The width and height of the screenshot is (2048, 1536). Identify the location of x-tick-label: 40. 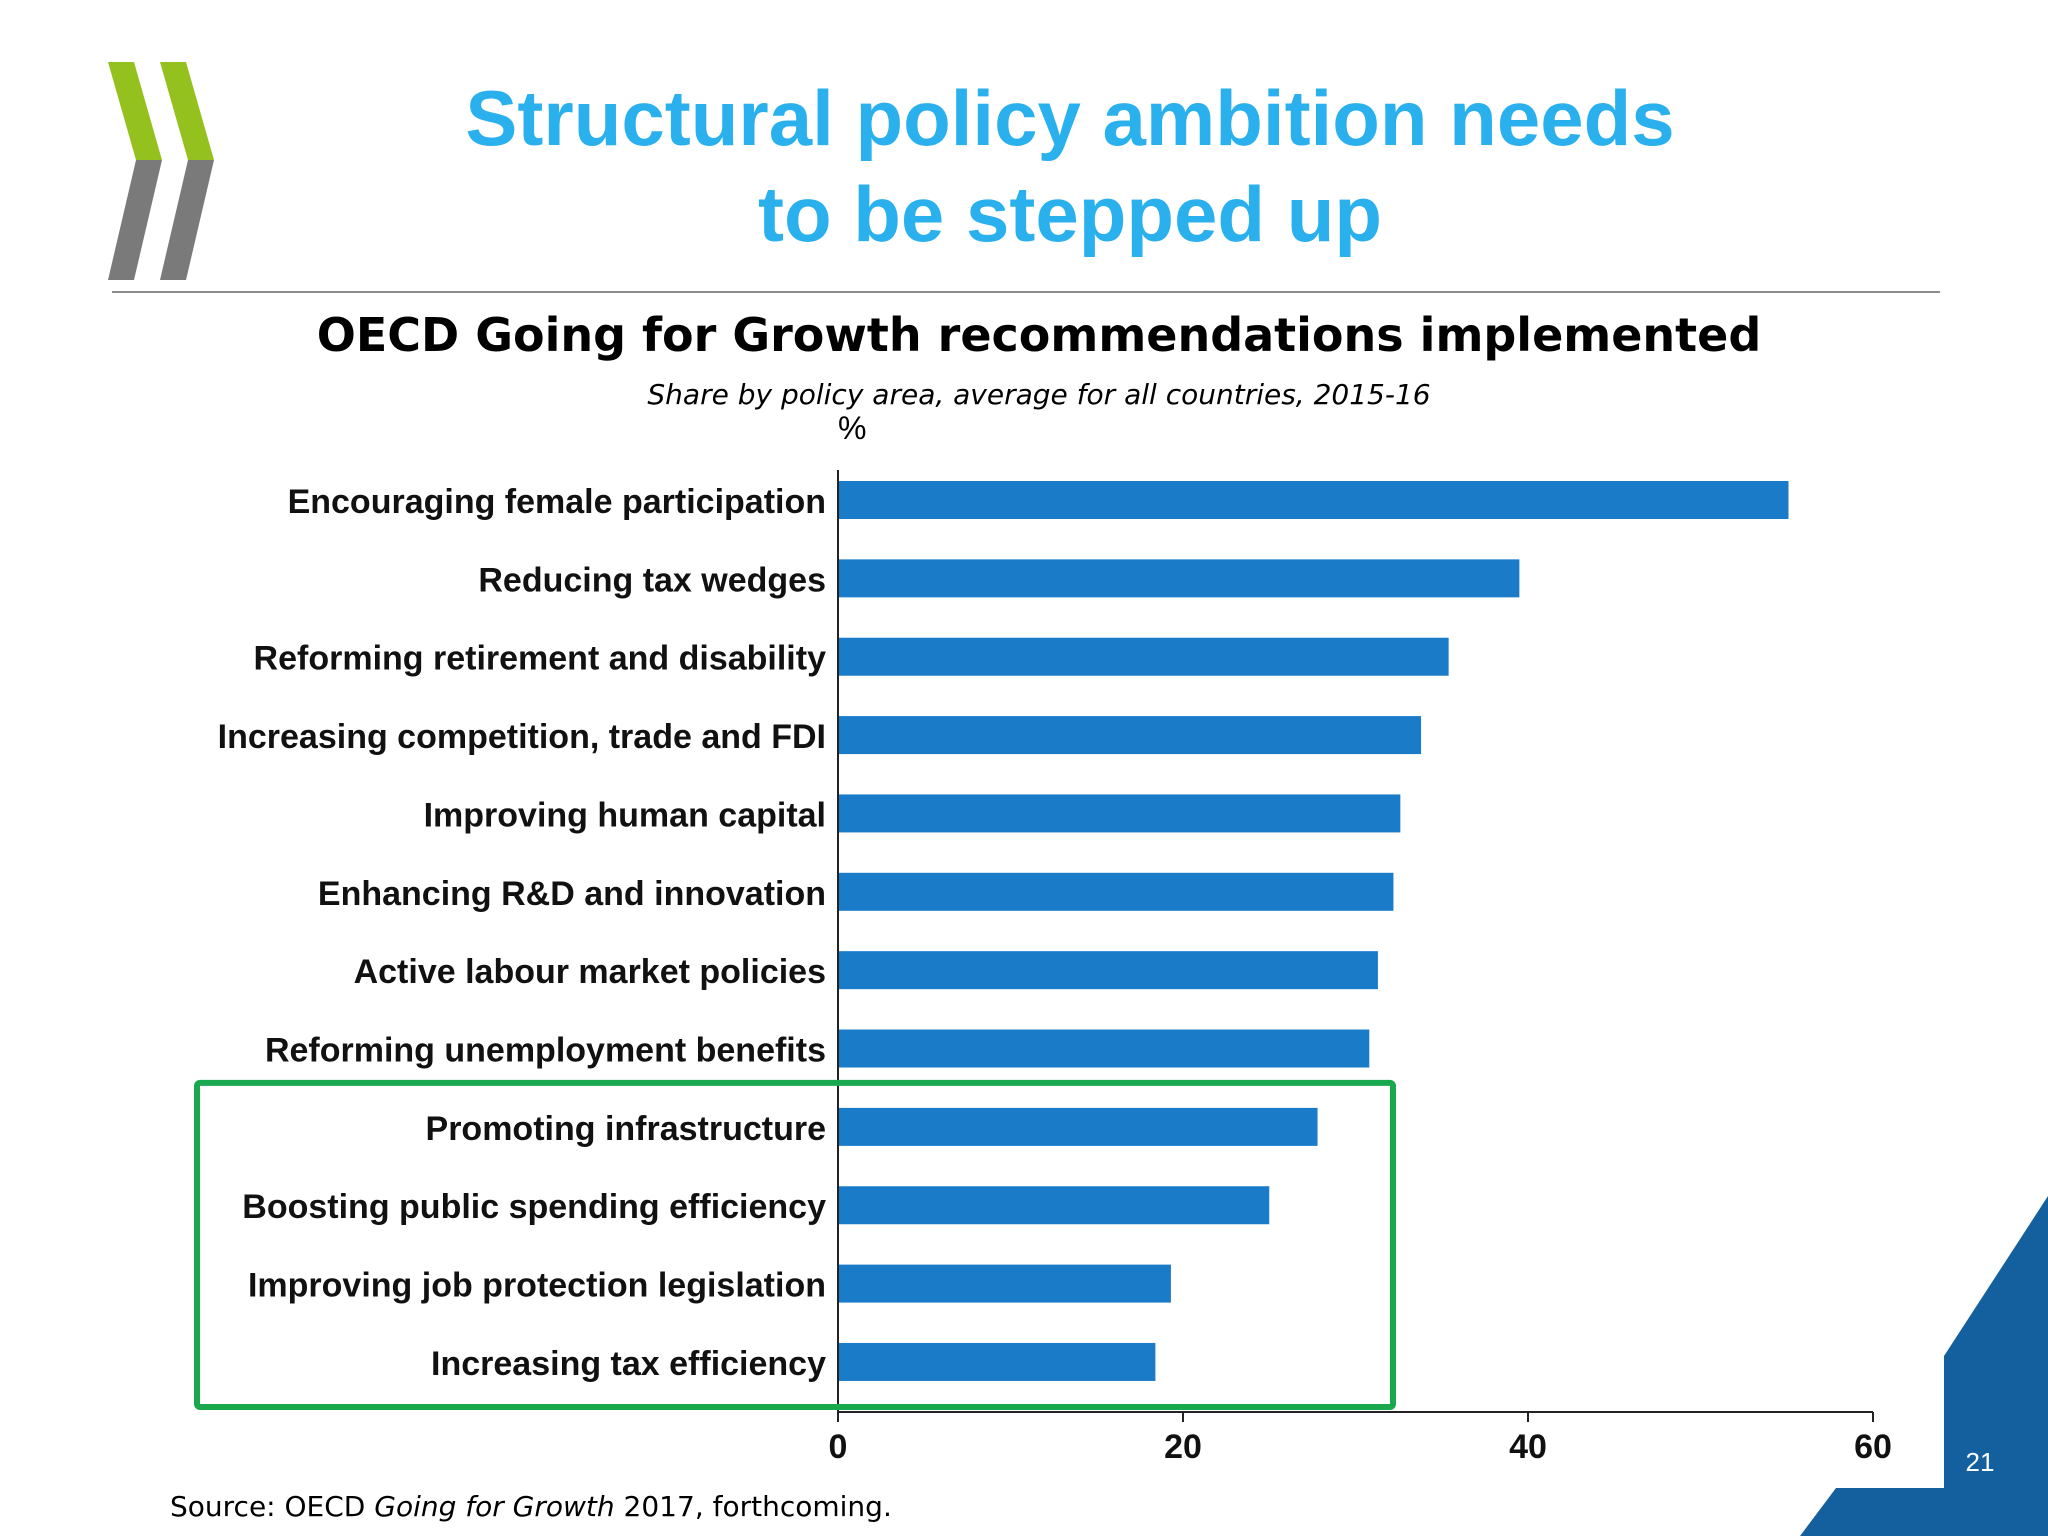
(1528, 1447).